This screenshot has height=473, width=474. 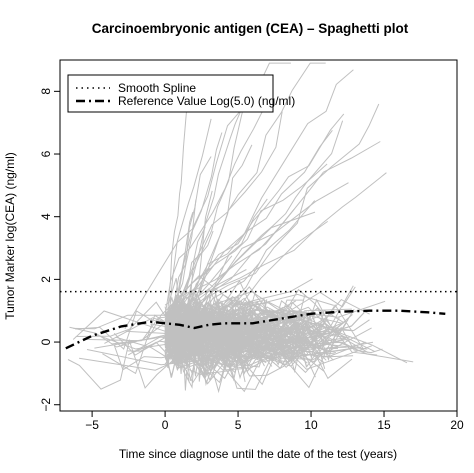 I want to click on x-tick-label: −5, so click(x=92, y=425).